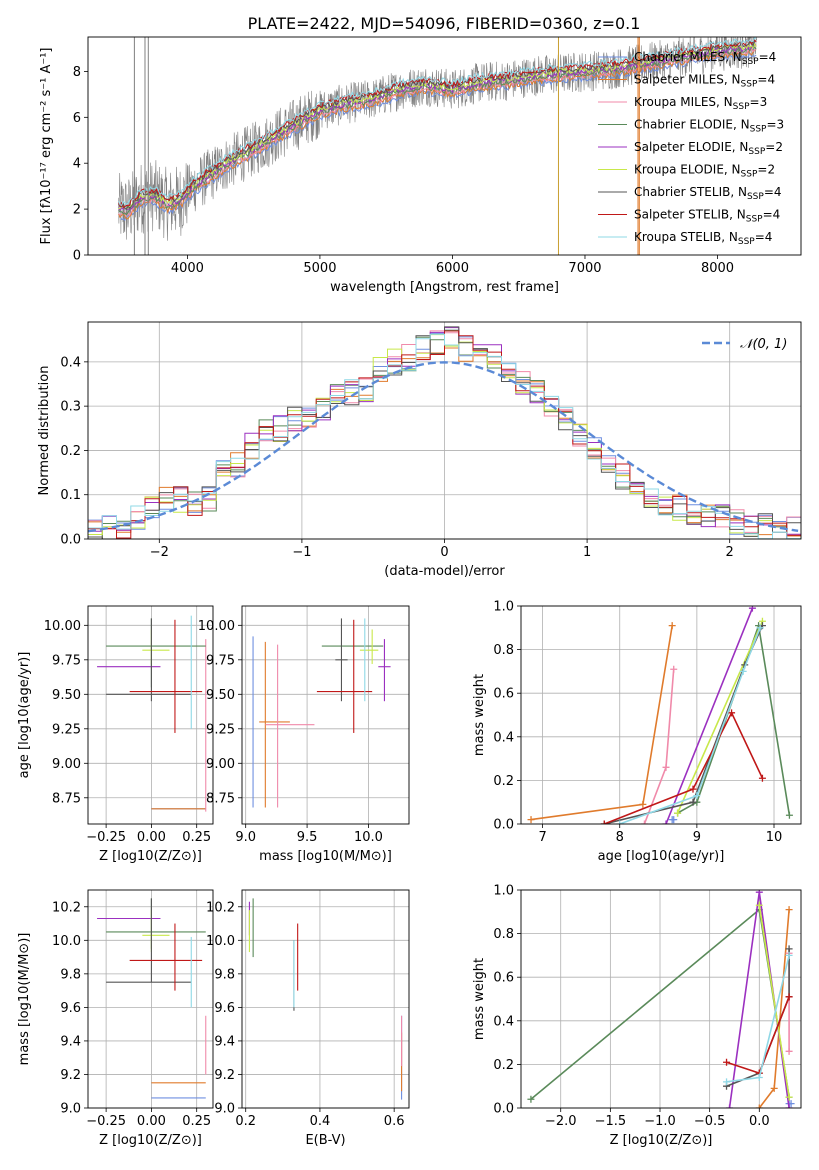  What do you see at coordinates (70, 1075) in the screenshot?
I see `y-tick-label: 9.2` at bounding box center [70, 1075].